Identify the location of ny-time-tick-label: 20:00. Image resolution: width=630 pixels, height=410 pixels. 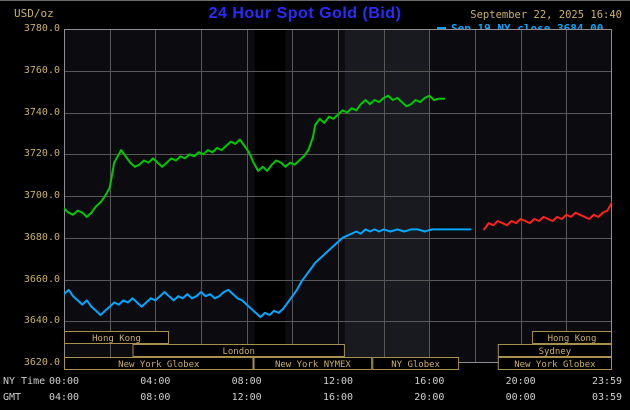
(520, 381).